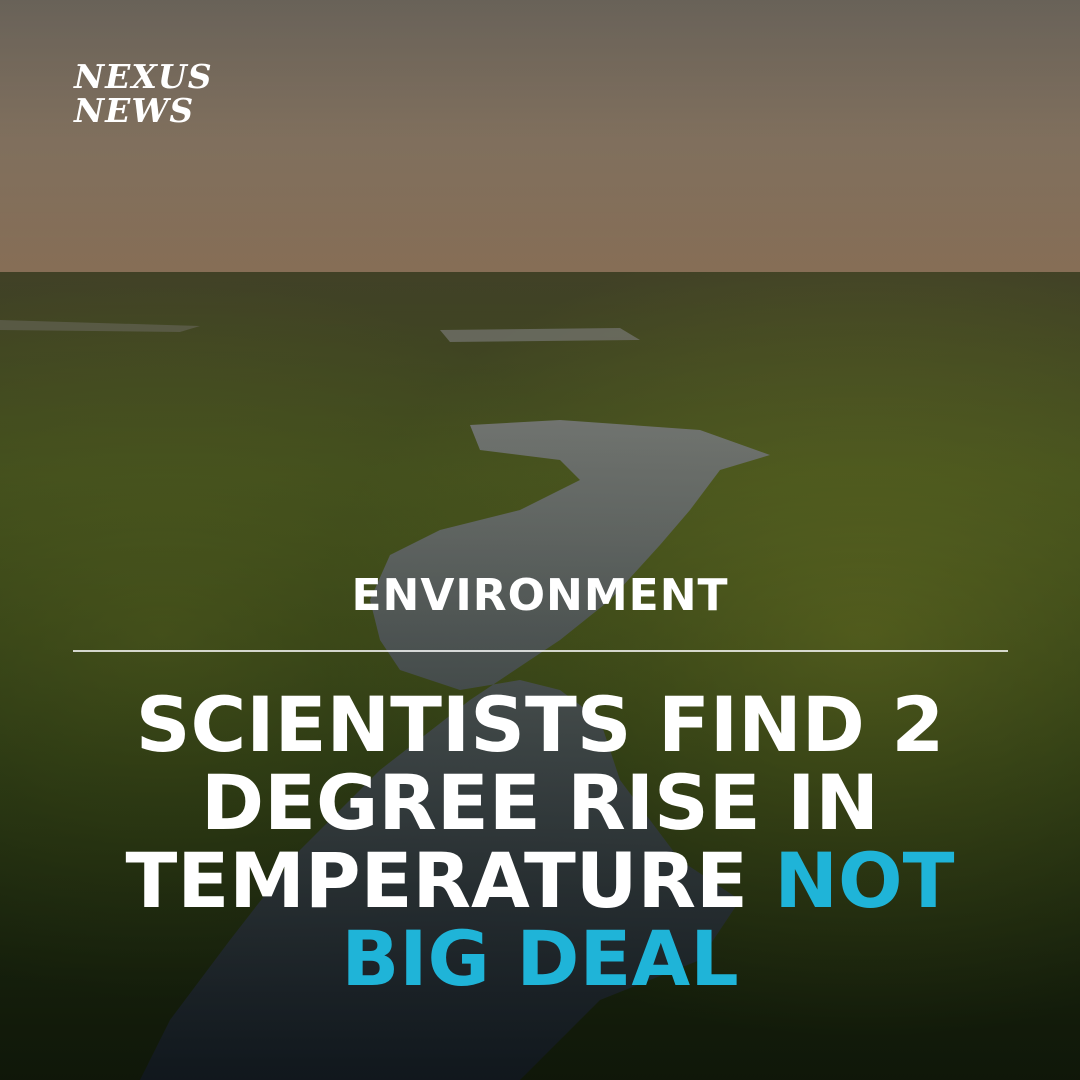  I want to click on brand-logo-line-1: NEXUS, so click(143, 76).